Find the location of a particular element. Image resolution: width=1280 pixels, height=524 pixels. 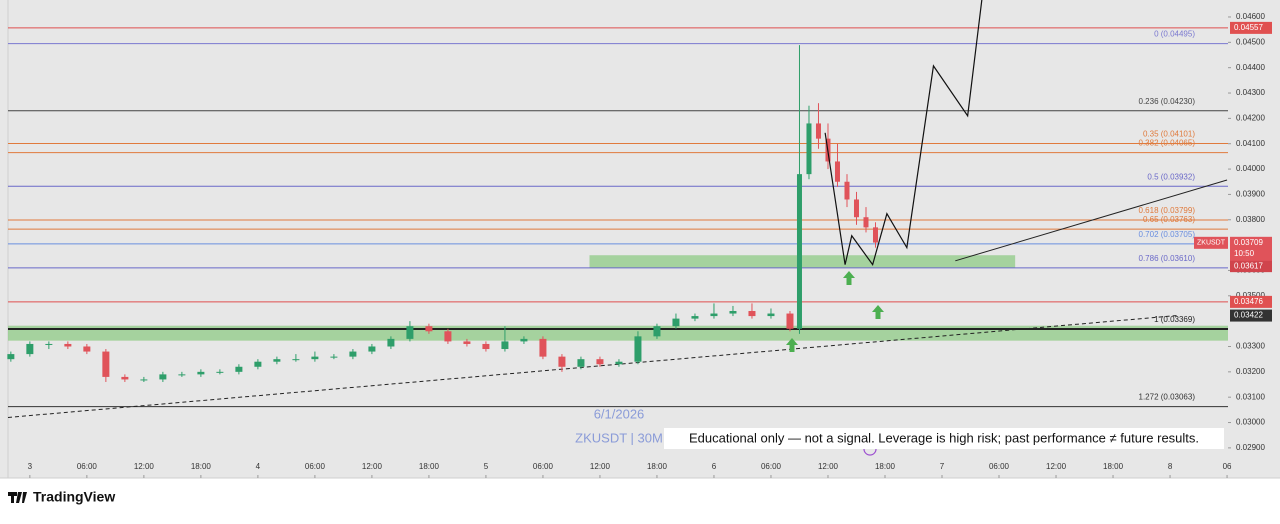

fib-label: 0.5 (0.03932) is located at coordinates (1171, 176).